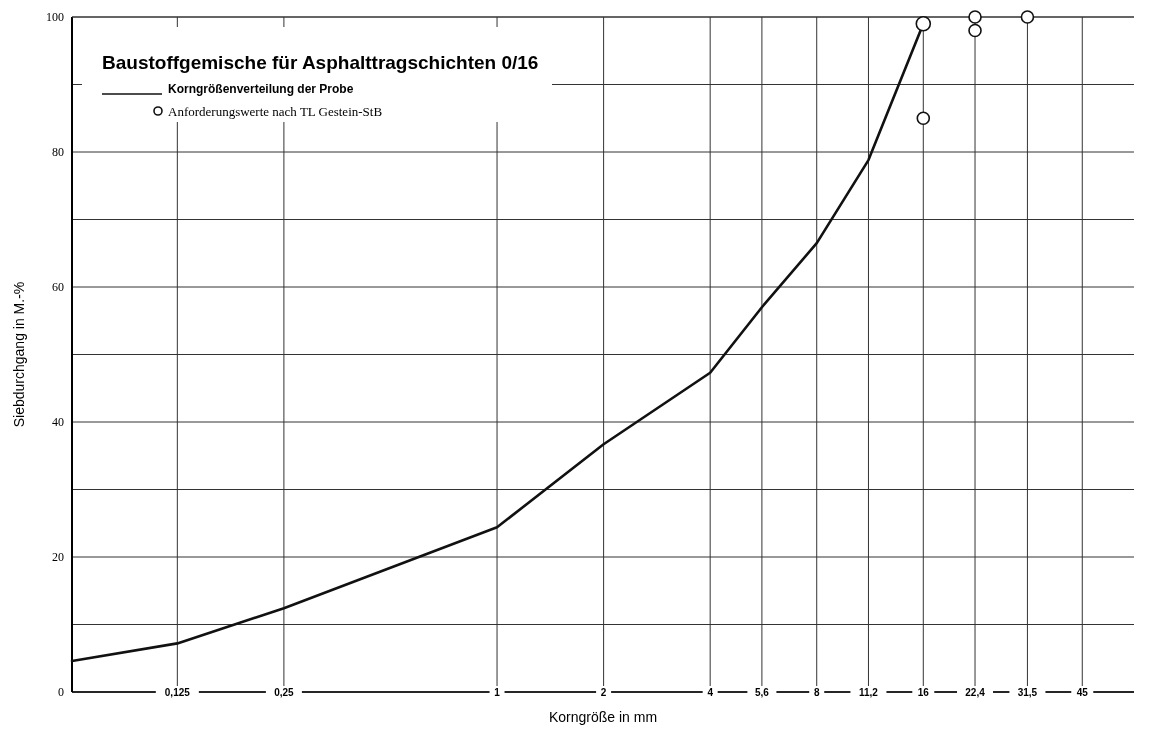 The height and width of the screenshot is (734, 1150). I want to click on y-axis-title: Siebdurchgang in M.-%, so click(19, 354).